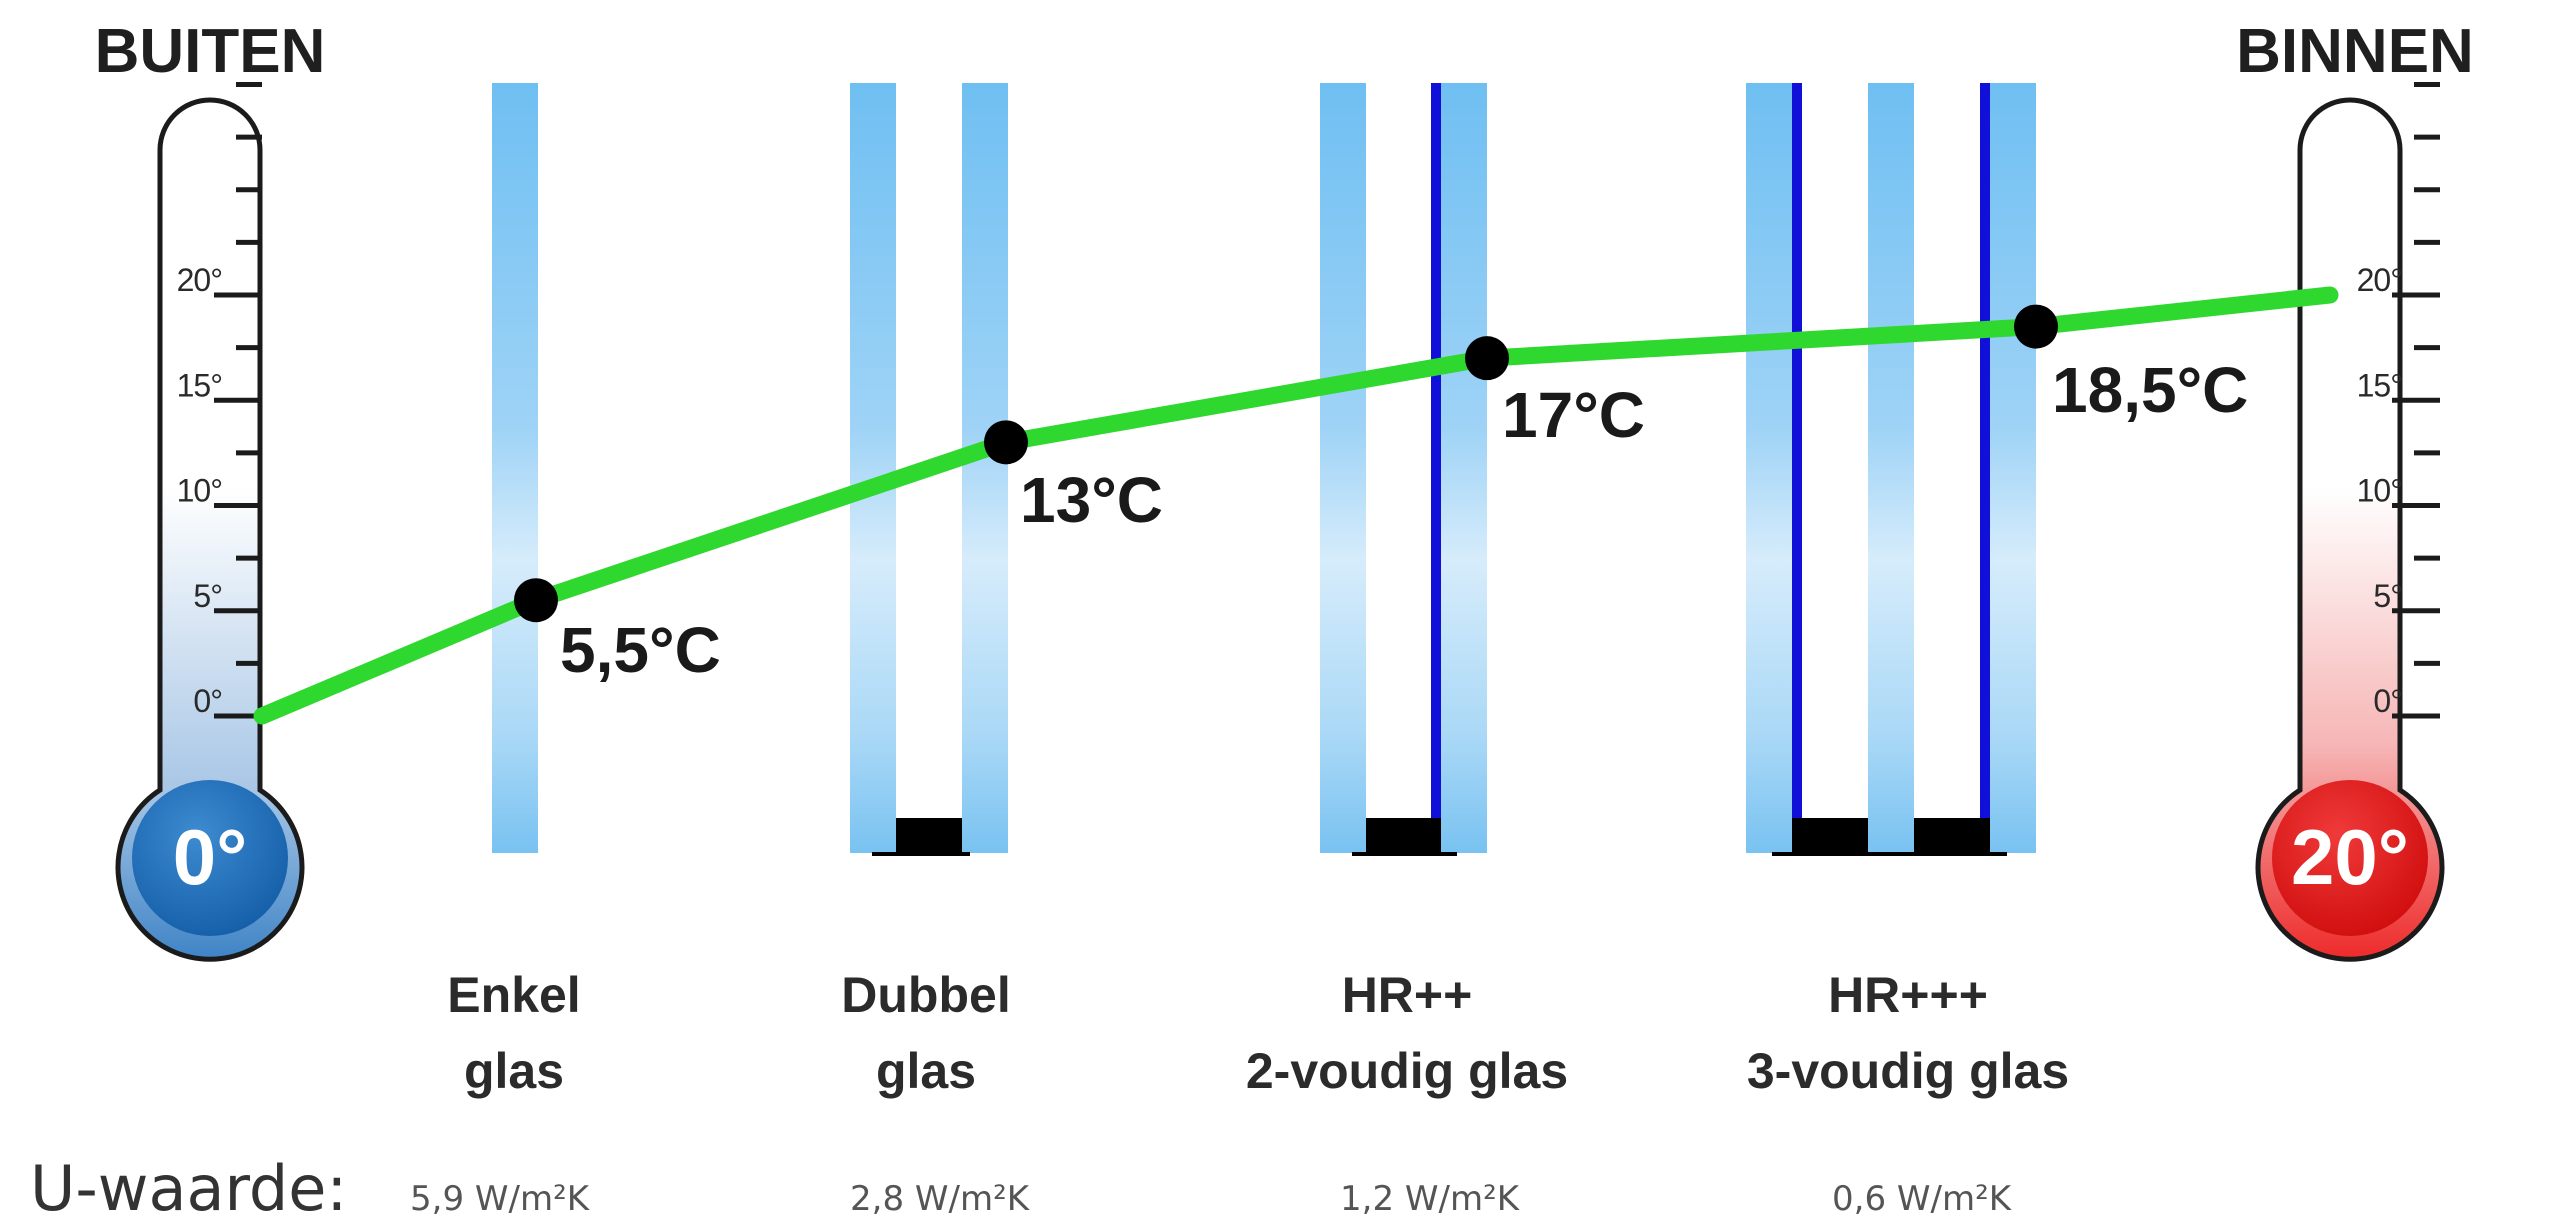 The height and width of the screenshot is (1218, 2561). What do you see at coordinates (1573, 415) in the screenshot?
I see `temp-label-hr2: 17°C` at bounding box center [1573, 415].